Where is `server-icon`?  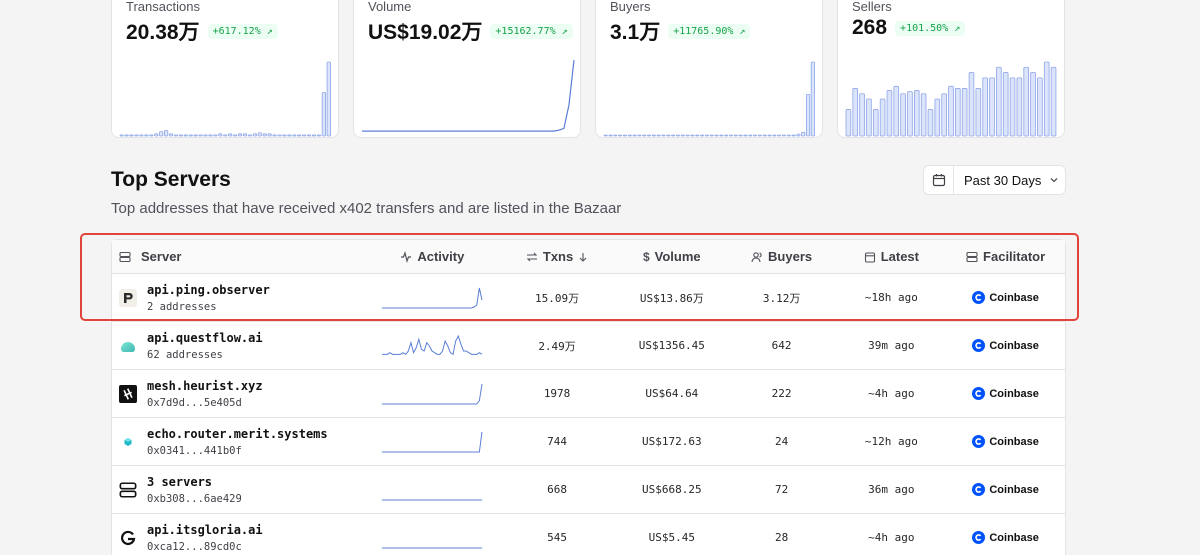 server-icon is located at coordinates (972, 256).